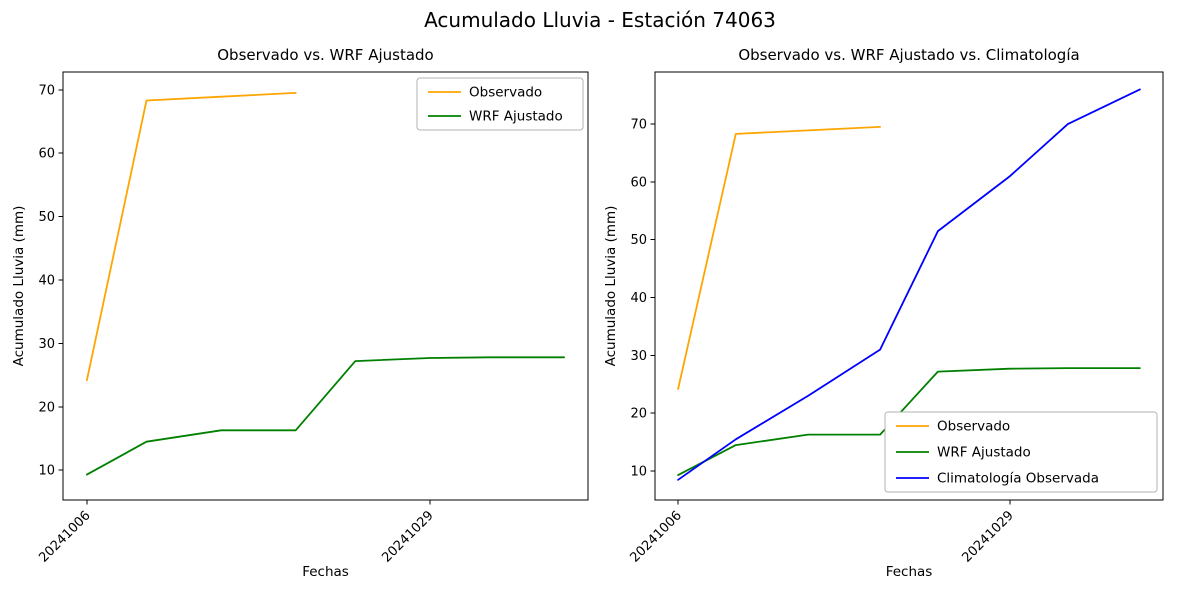  I want to click on legend: Observado WRF Ajustado, so click(500, 104).